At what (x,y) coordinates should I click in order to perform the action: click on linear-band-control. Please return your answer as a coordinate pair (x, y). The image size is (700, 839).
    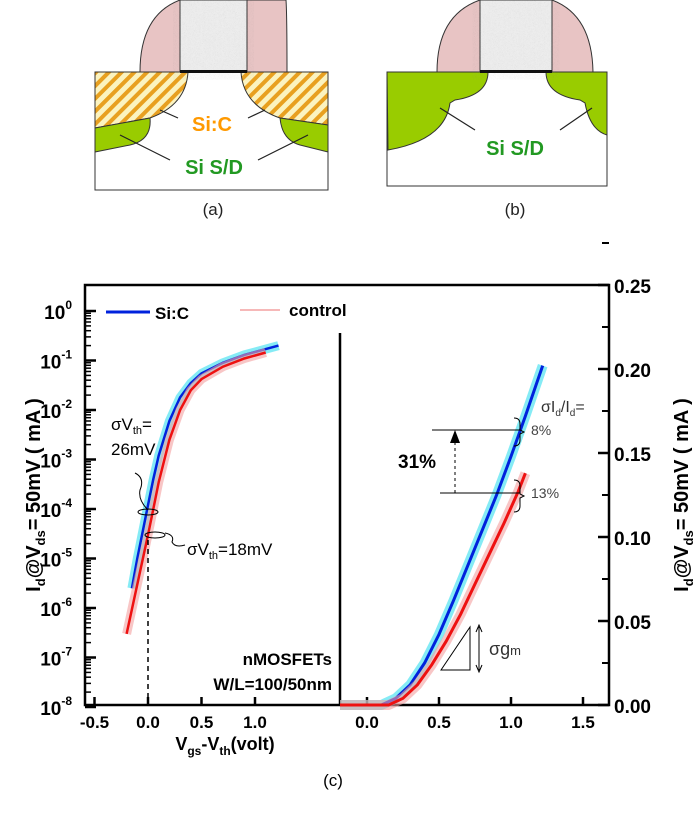
    Looking at the image, I should click on (435, 590).